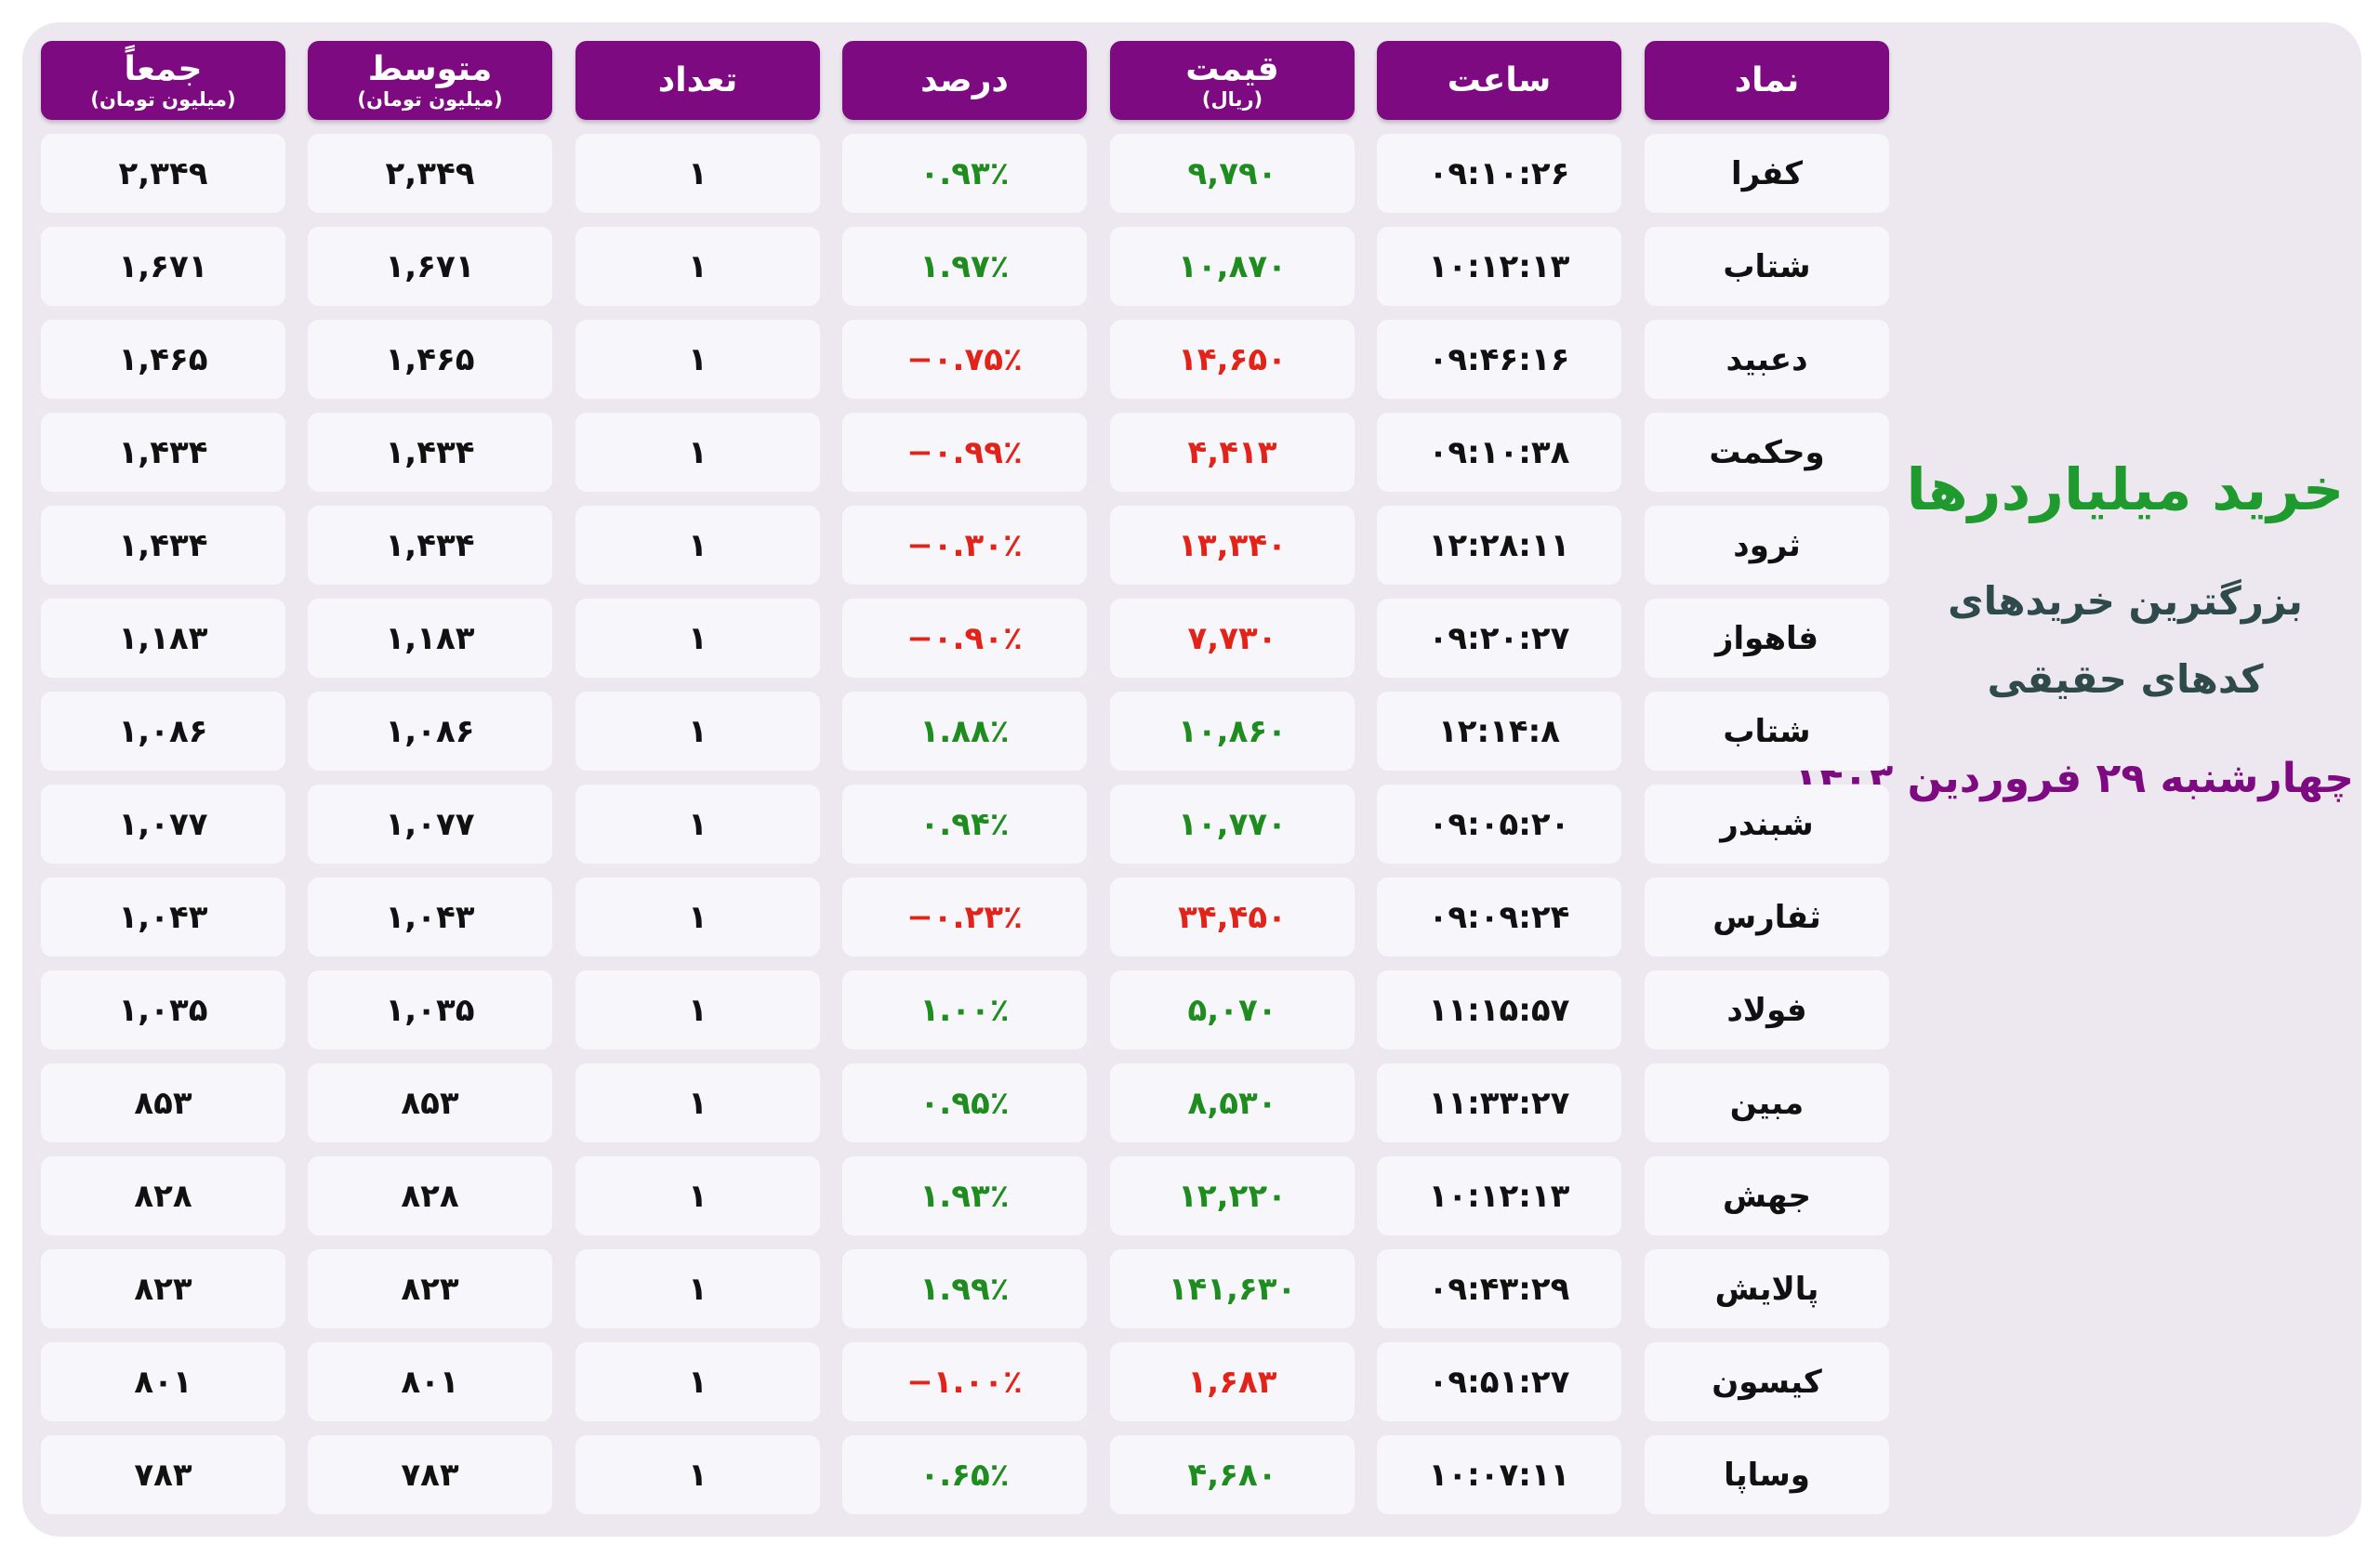  I want to click on symbol: کیسون, so click(1767, 1382).